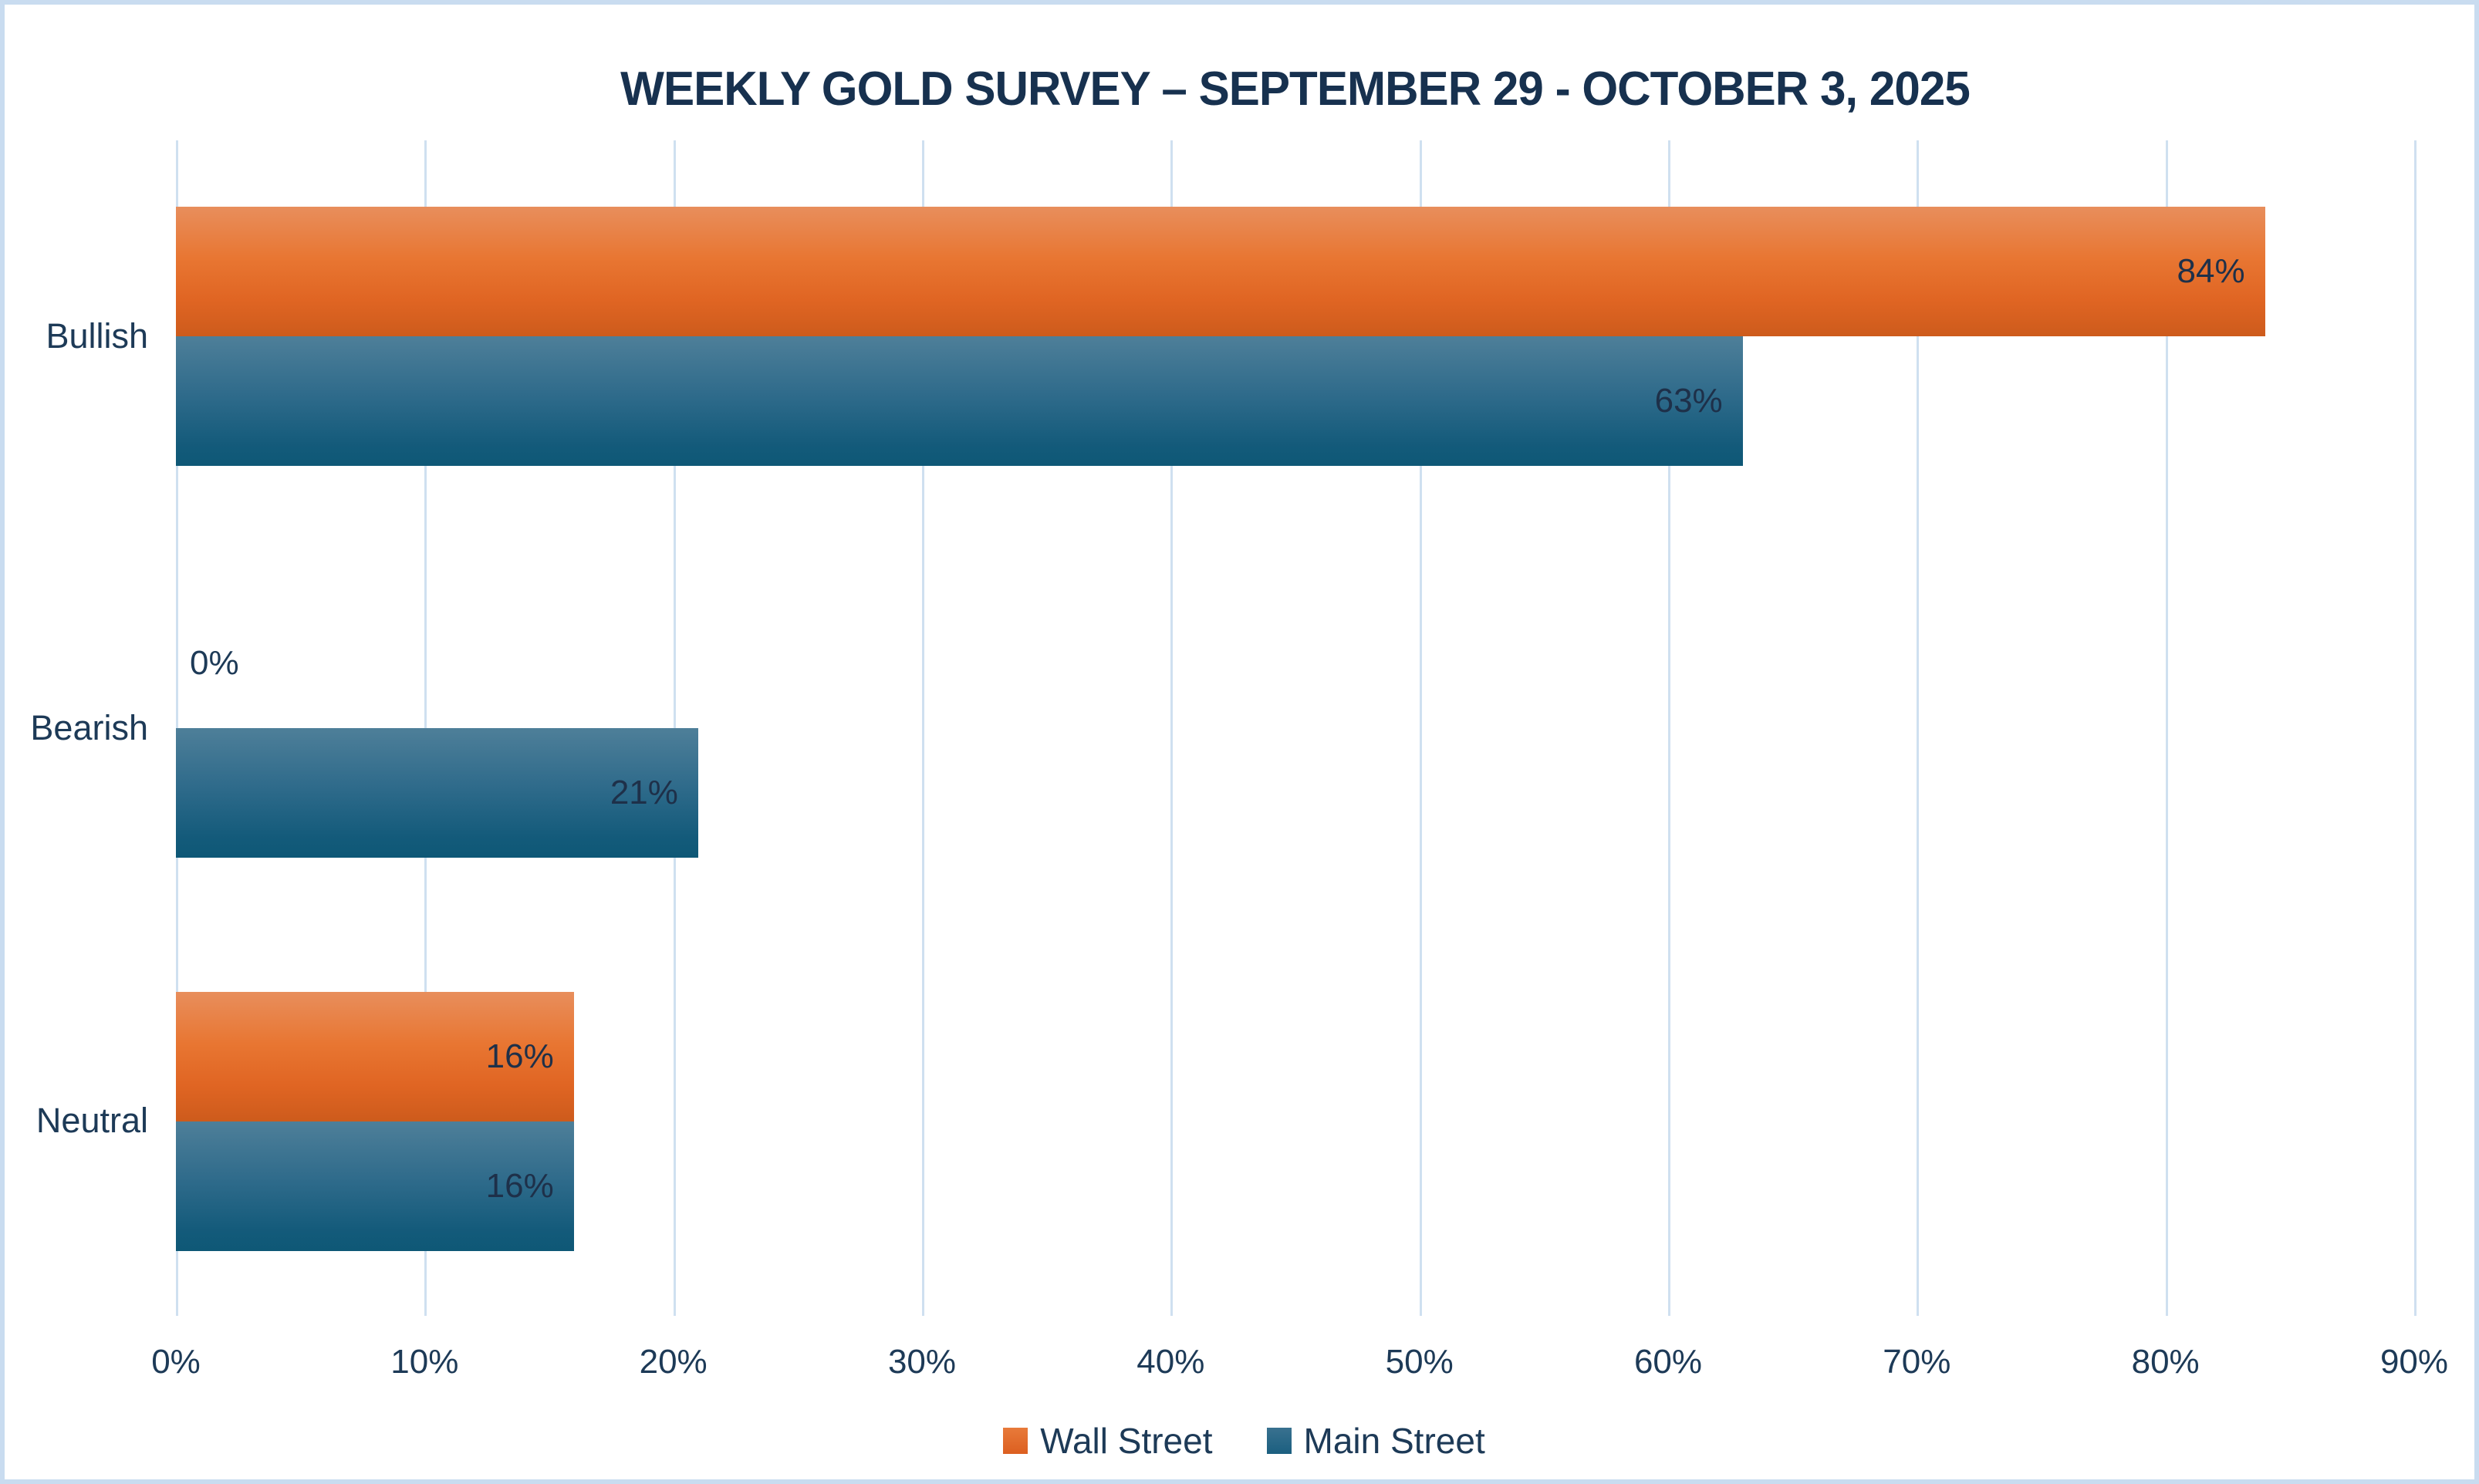 This screenshot has width=2479, height=1484. I want to click on x-axis: 0% 10% 20% 30% 40% 50% 60% 70% 80% 90%, so click(1299, 1367).